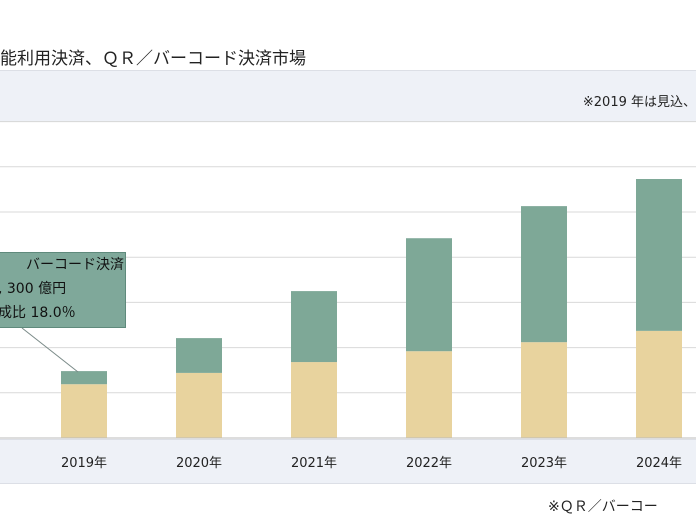  What do you see at coordinates (544, 390) in the screenshot?
I see `bar-segment-2023年-0` at bounding box center [544, 390].